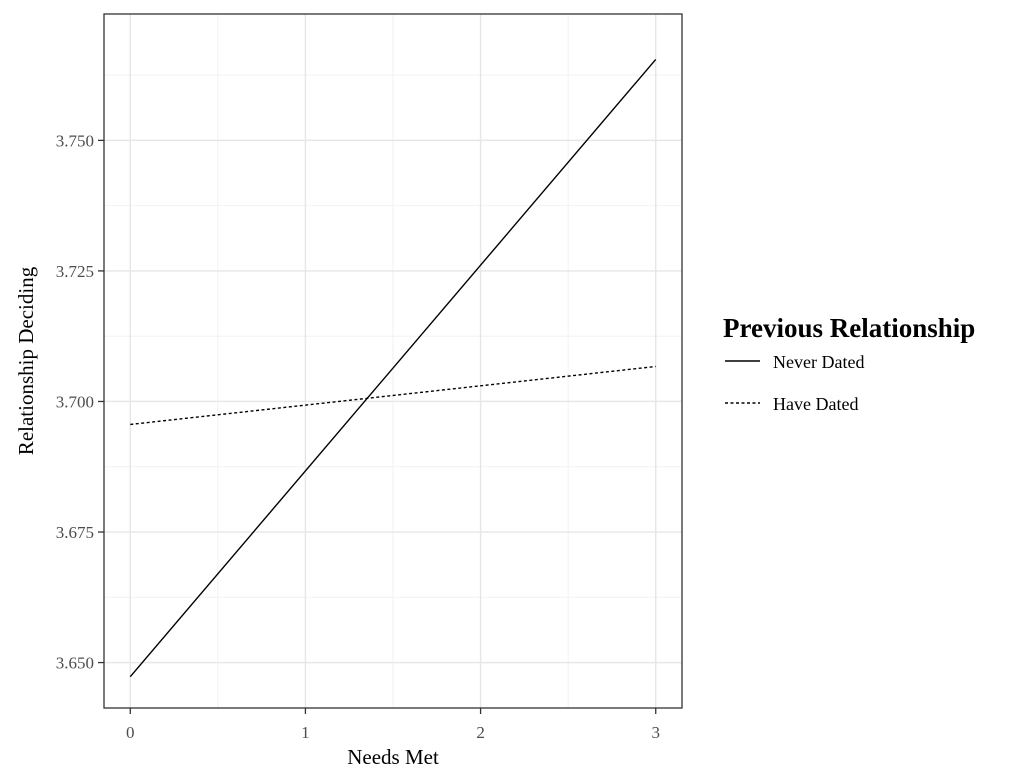  Describe the element at coordinates (75, 271) in the screenshot. I see `y-tick-label: 3.725` at that location.